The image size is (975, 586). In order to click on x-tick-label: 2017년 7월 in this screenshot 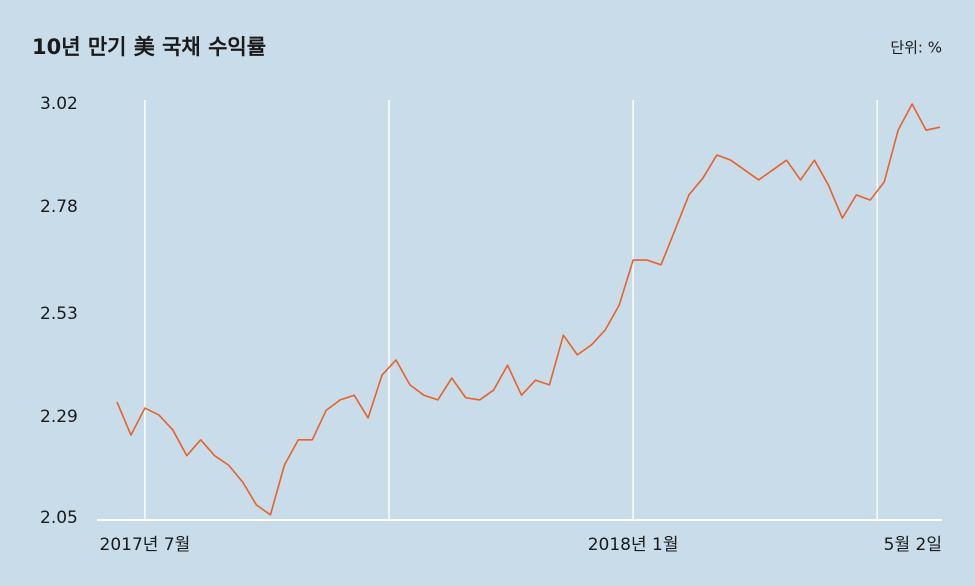, I will do `click(145, 545)`.